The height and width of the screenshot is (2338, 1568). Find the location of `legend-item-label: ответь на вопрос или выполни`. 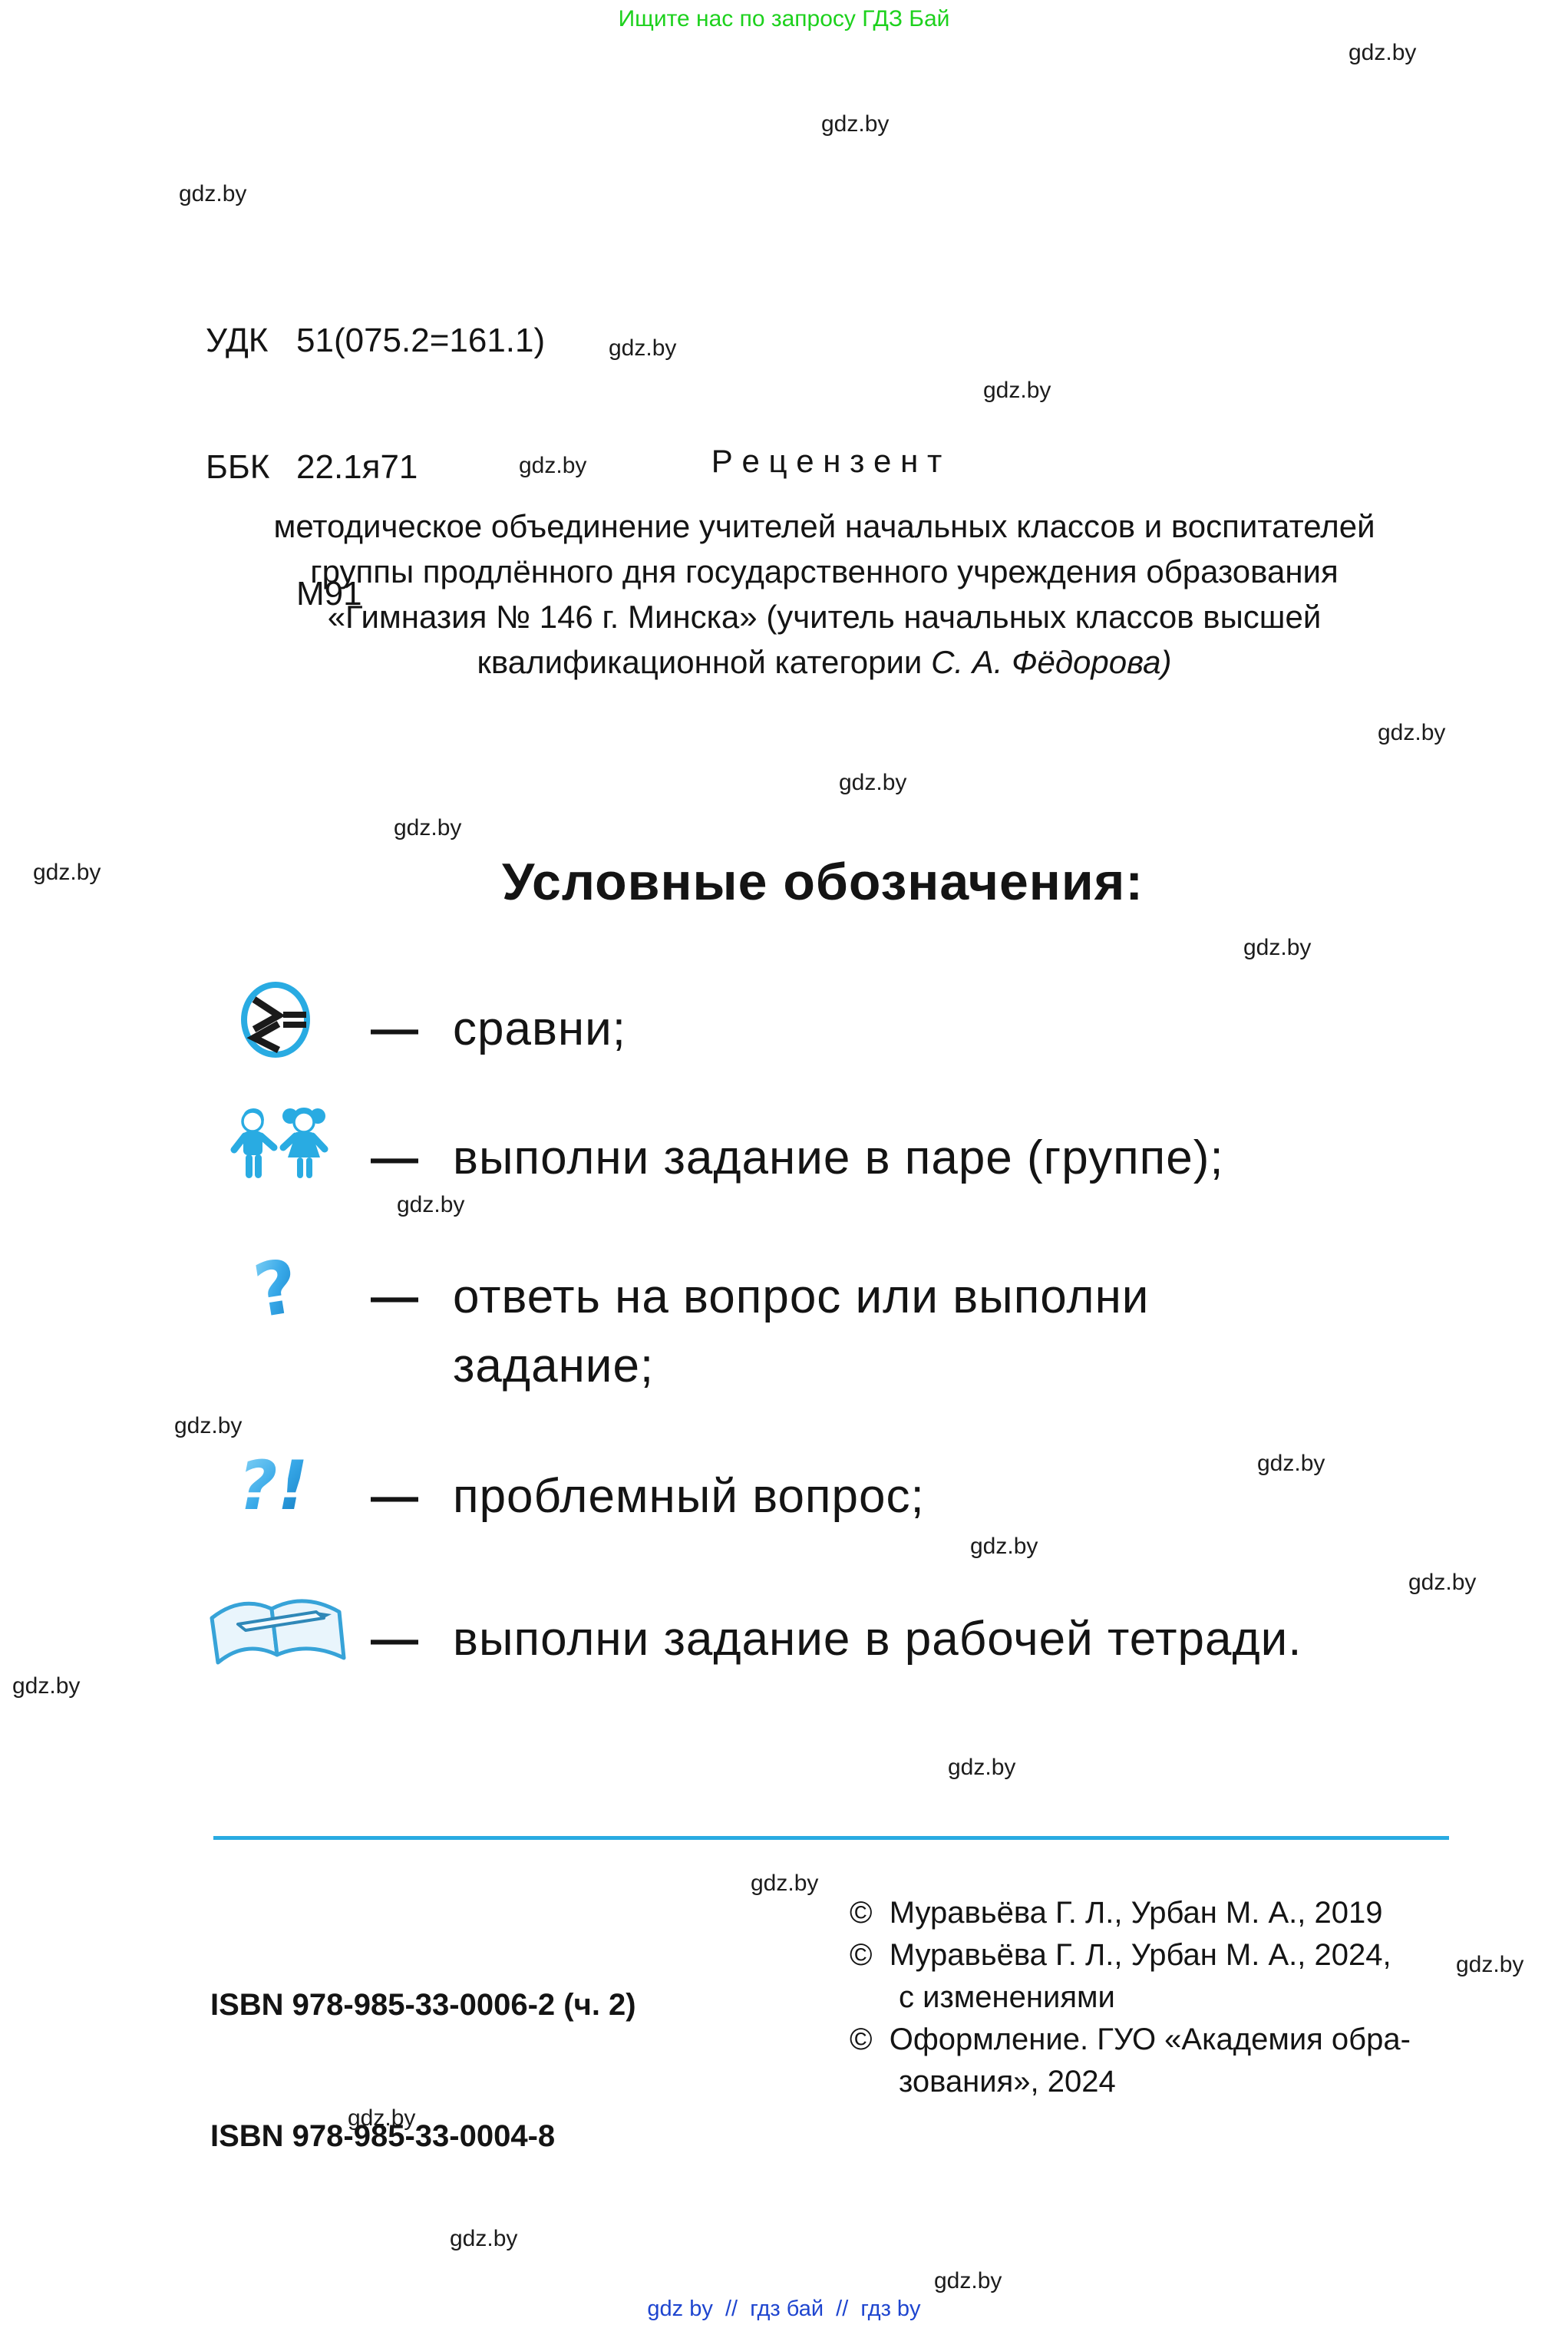

legend-item-label: ответь на вопрос или выполни is located at coordinates (801, 1296).